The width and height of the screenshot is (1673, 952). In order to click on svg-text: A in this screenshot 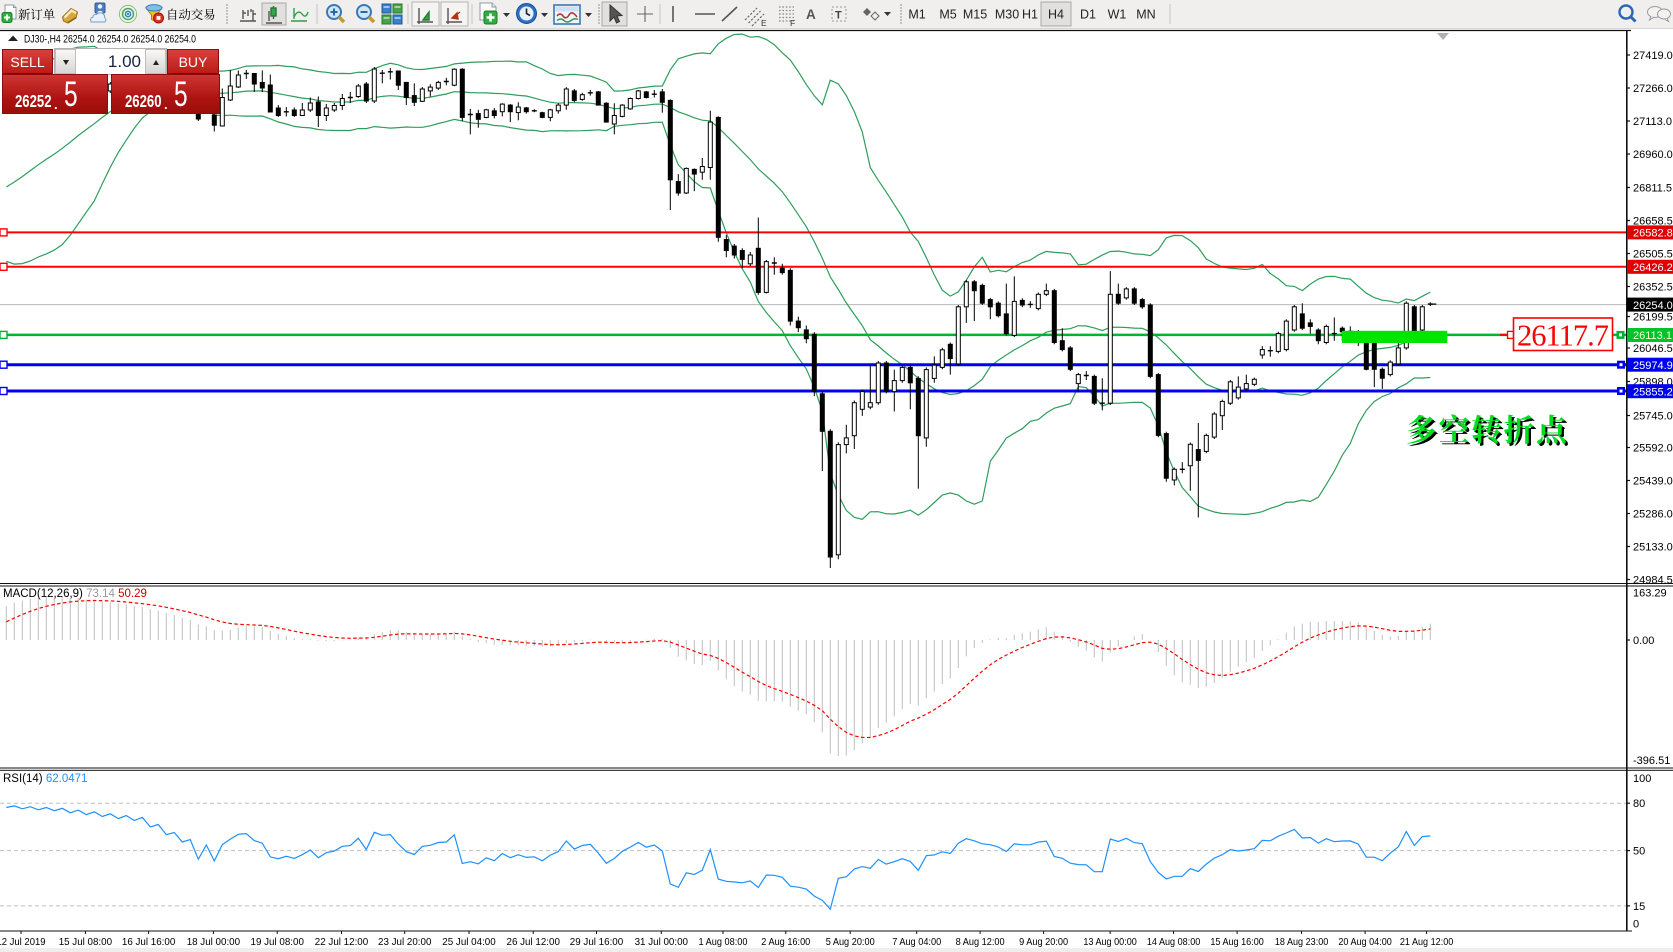, I will do `click(811, 14)`.